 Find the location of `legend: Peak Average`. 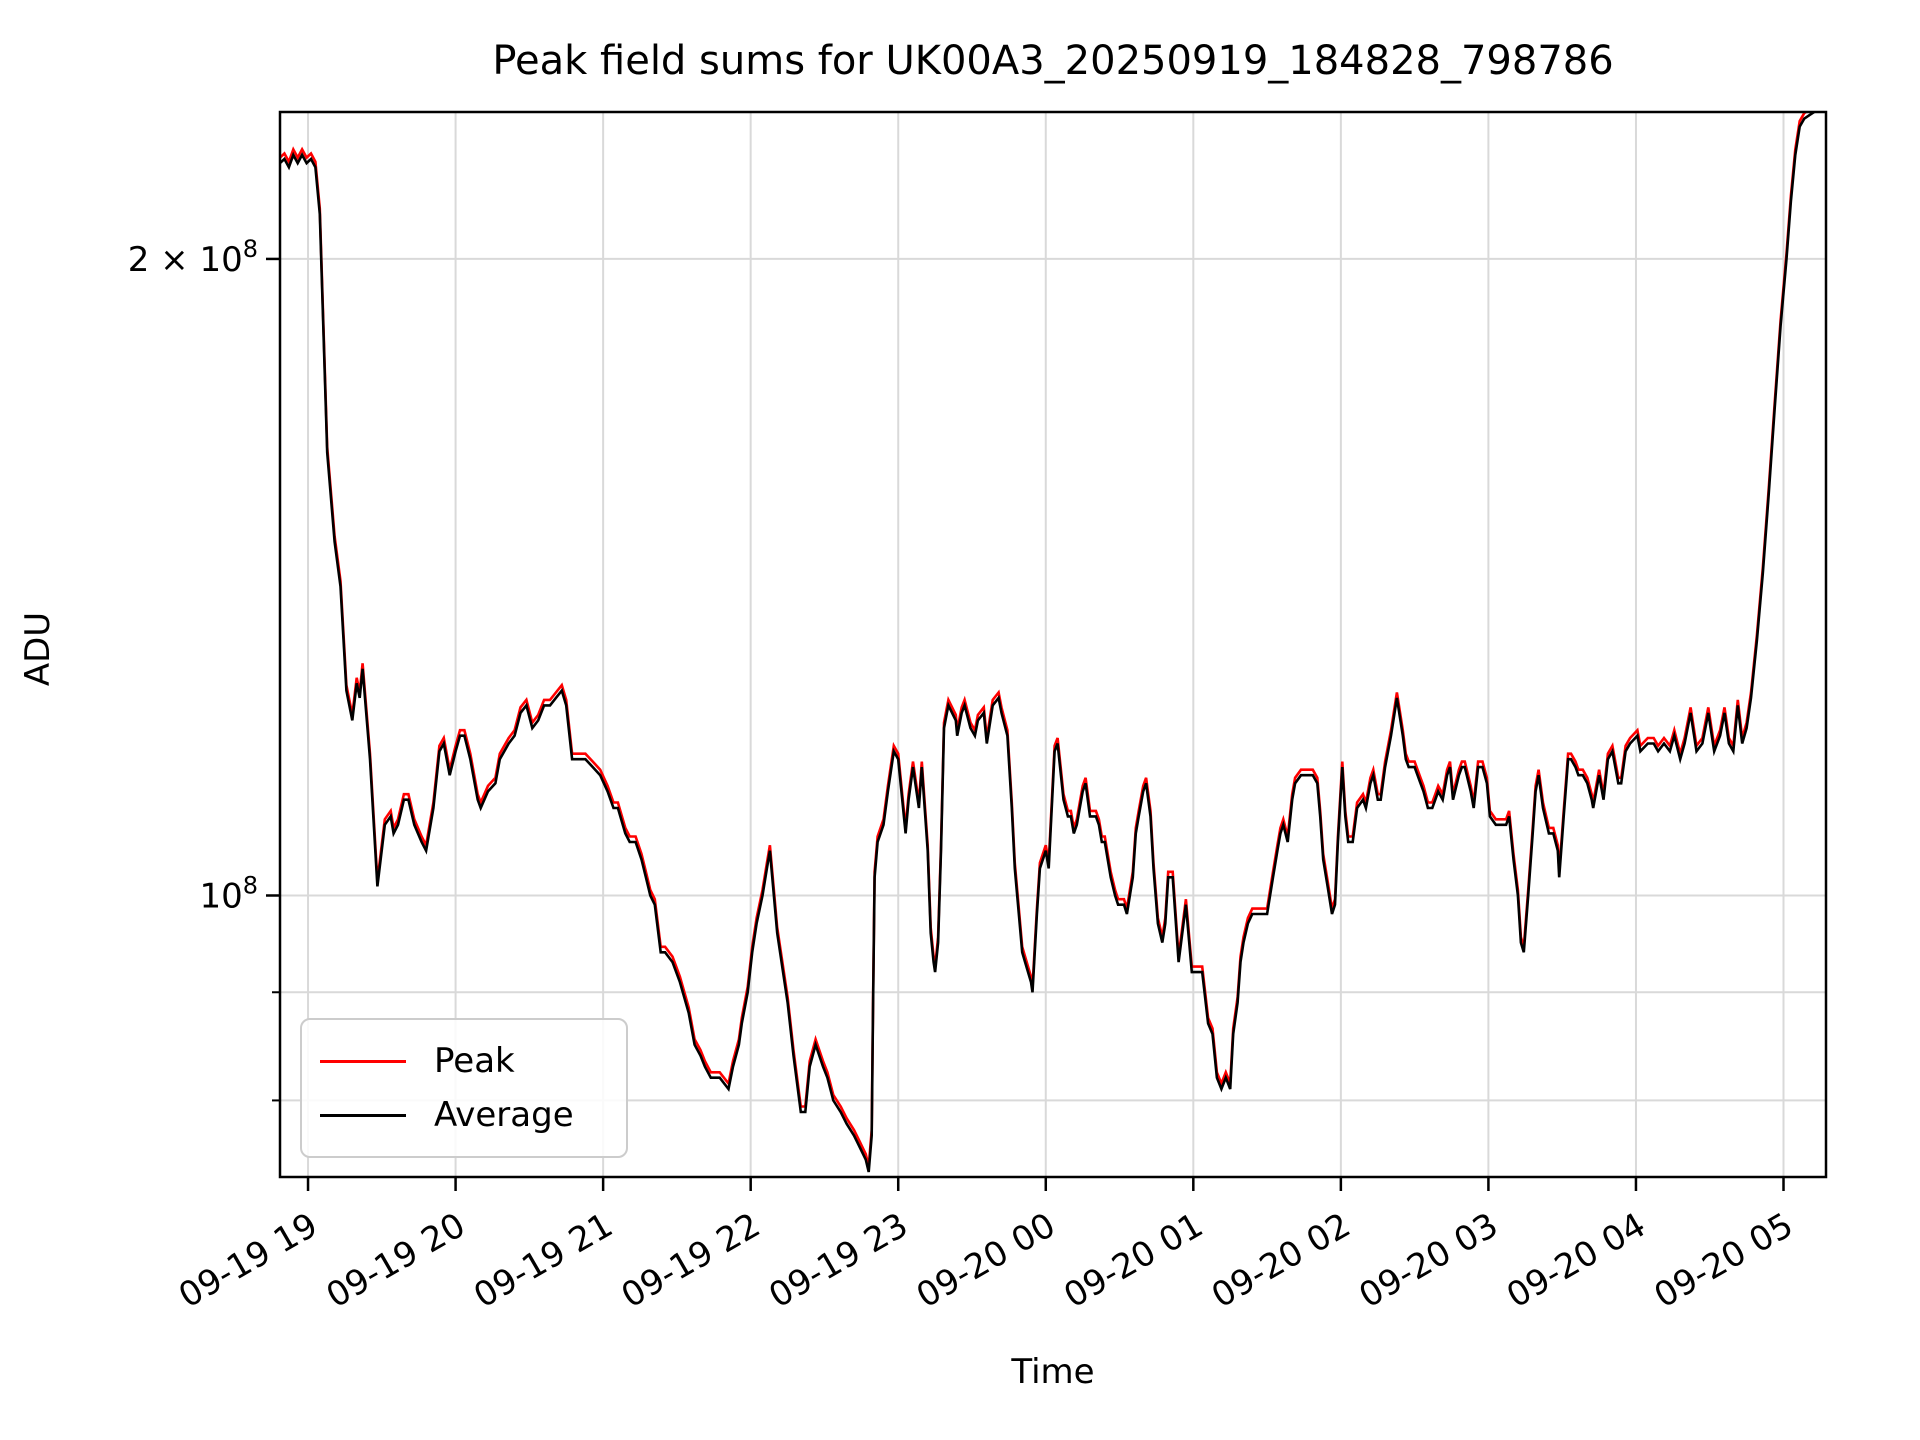

legend: Peak Average is located at coordinates (464, 1088).